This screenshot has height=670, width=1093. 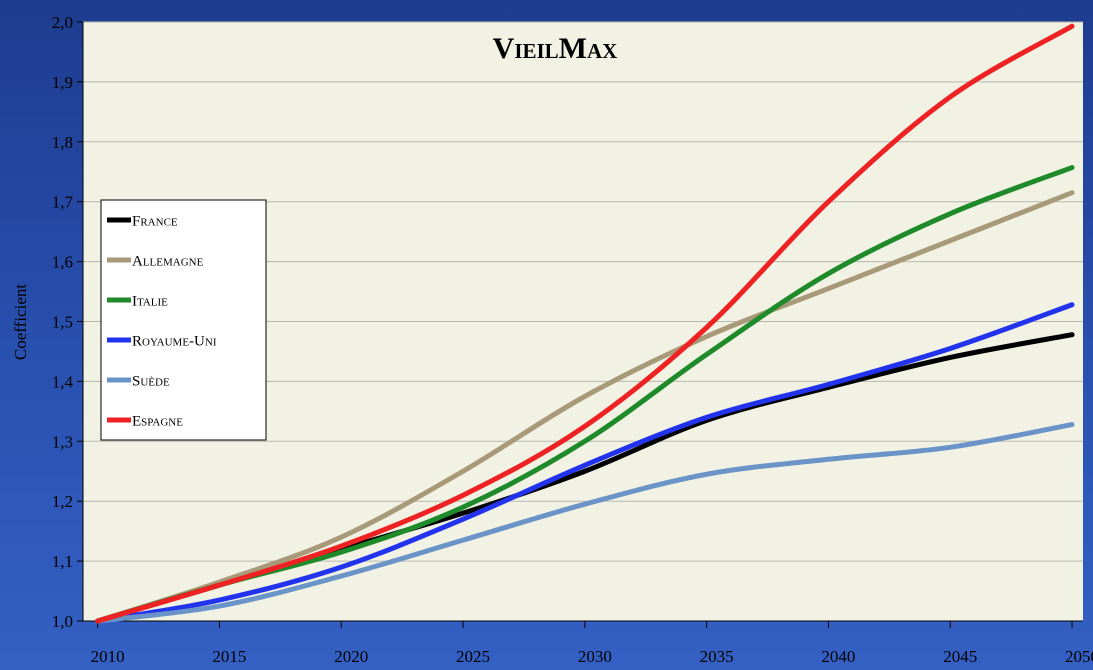 I want to click on legend-label: France, so click(x=155, y=221).